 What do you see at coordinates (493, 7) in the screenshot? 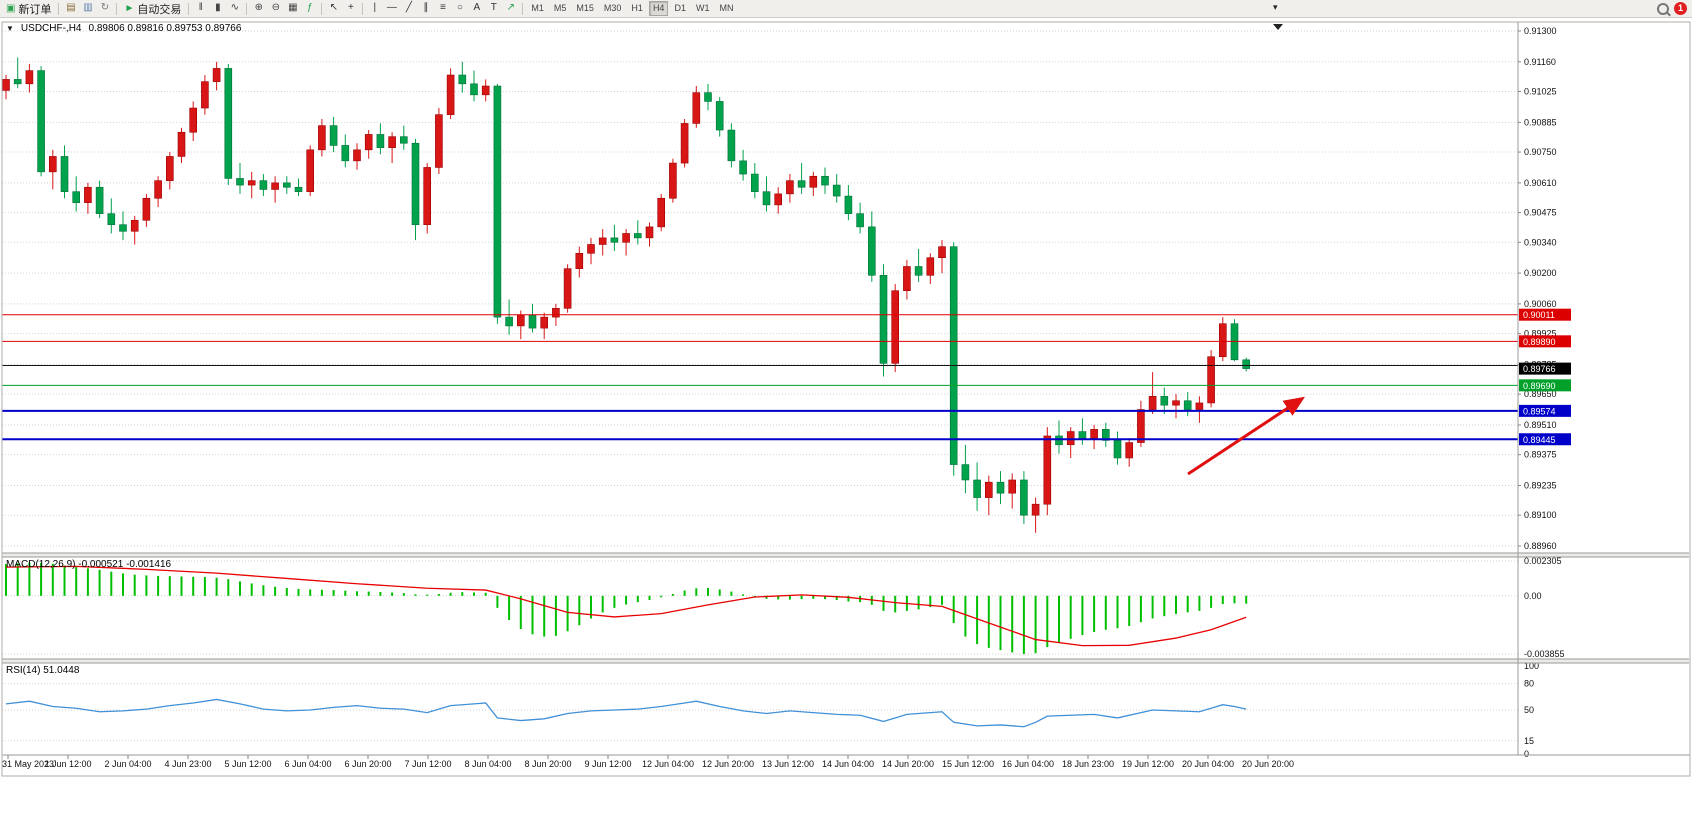
I see `text-label-icon: T` at bounding box center [493, 7].